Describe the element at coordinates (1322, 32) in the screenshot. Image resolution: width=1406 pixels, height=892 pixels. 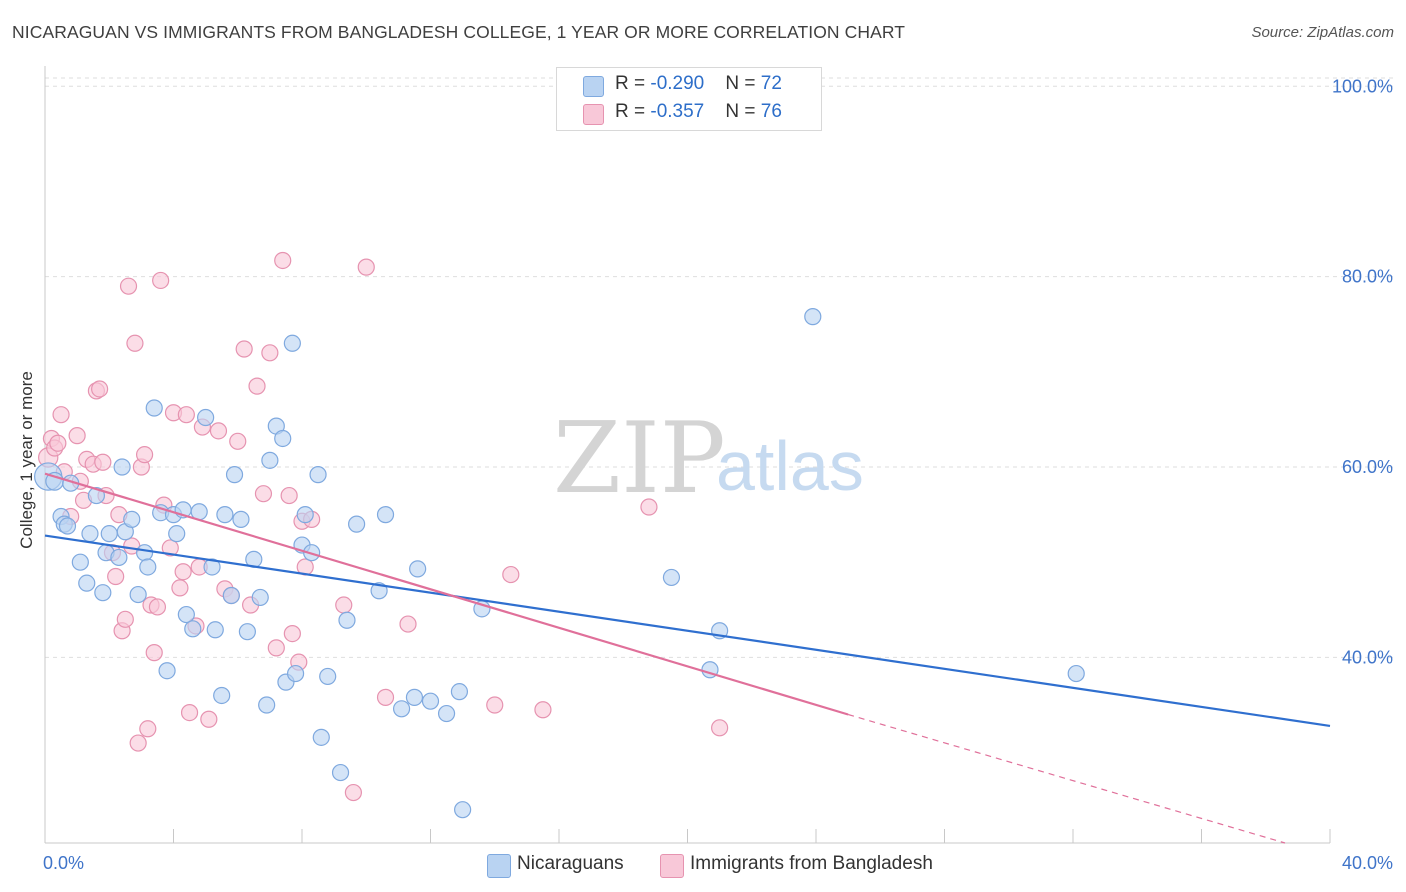
I see `source-credit: Source: ZipAtlas.com` at that location.